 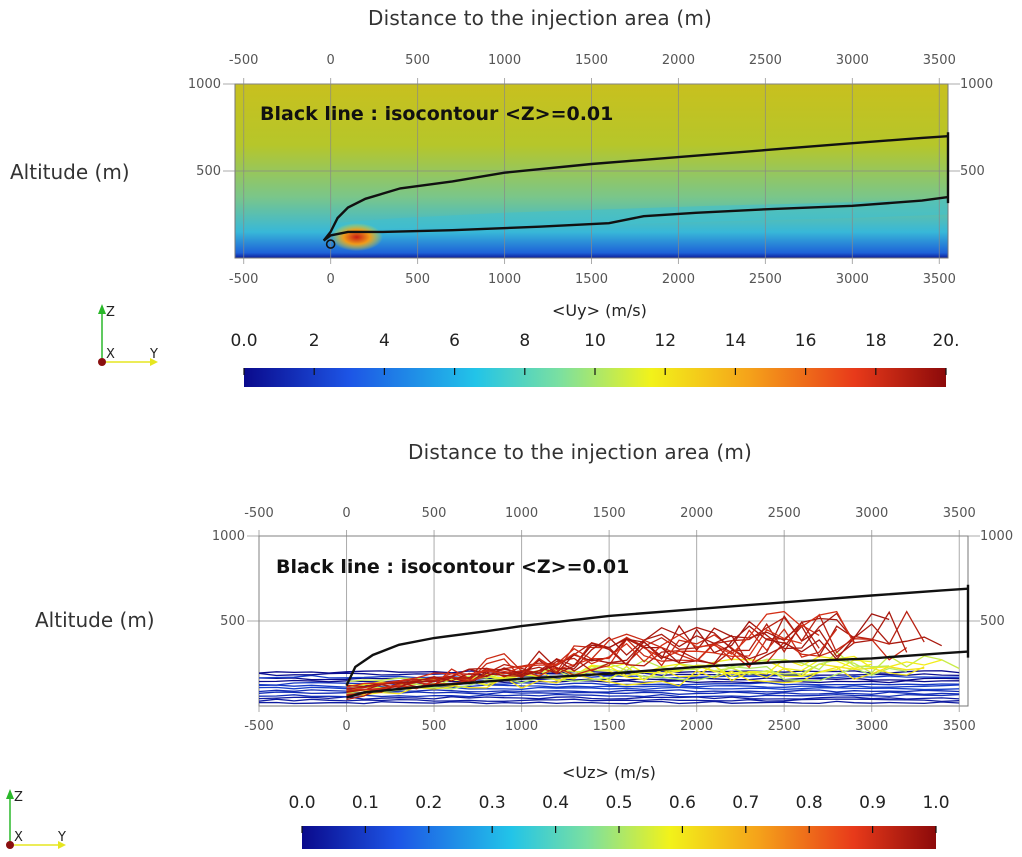 What do you see at coordinates (945, 341) in the screenshot?
I see `colorbar-tick-label: 20.` at bounding box center [945, 341].